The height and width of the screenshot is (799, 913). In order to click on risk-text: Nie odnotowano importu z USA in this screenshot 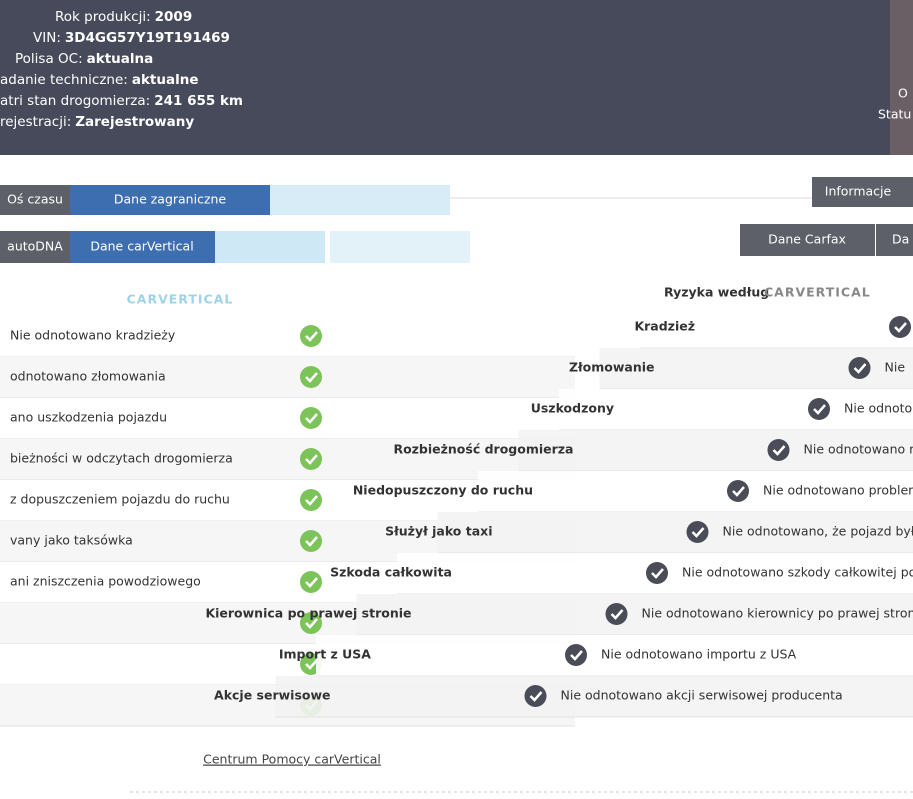, I will do `click(699, 654)`.